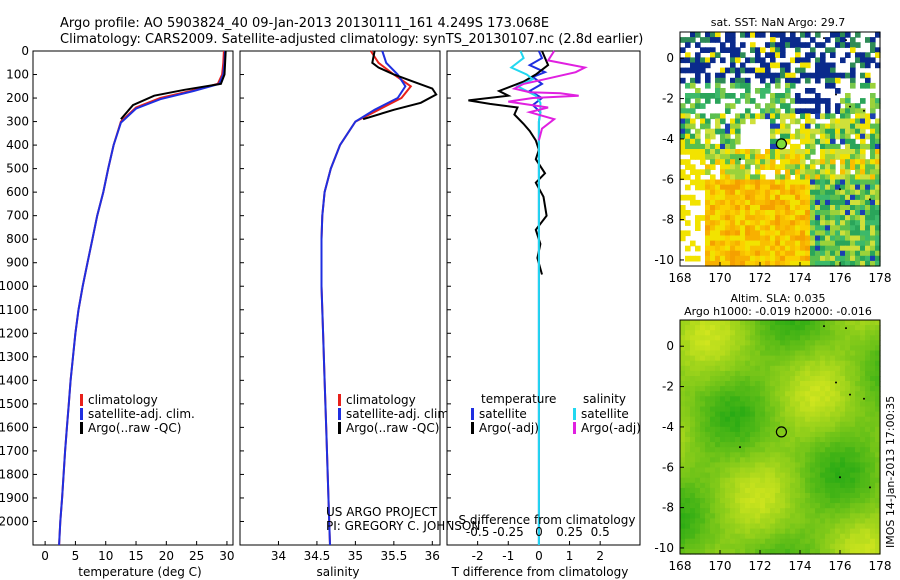 The width and height of the screenshot is (900, 580). I want to click on y-tick-label: 800, so click(17, 239).